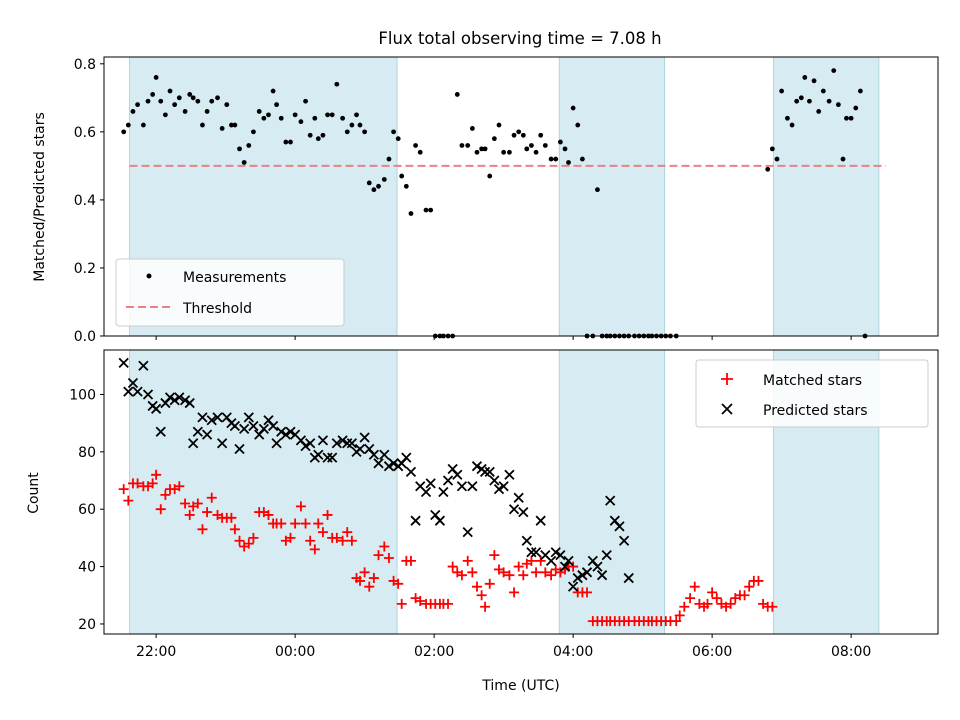 This screenshot has height=720, width=960. I want to click on x-tick-label: 22:00, so click(156, 652).